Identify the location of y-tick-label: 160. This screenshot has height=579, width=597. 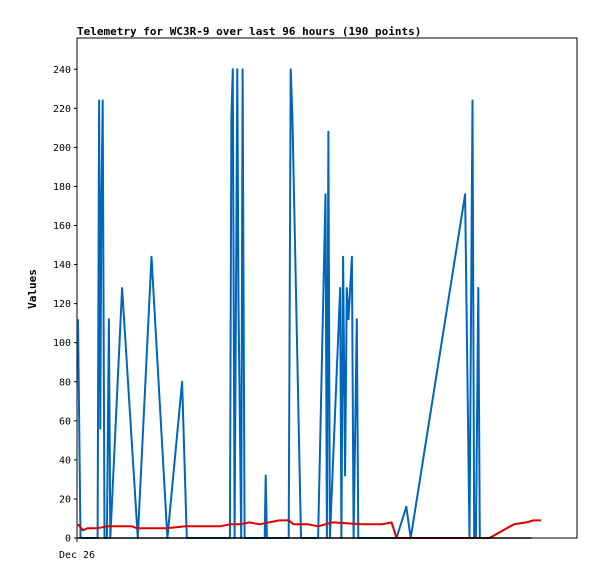
(62, 226).